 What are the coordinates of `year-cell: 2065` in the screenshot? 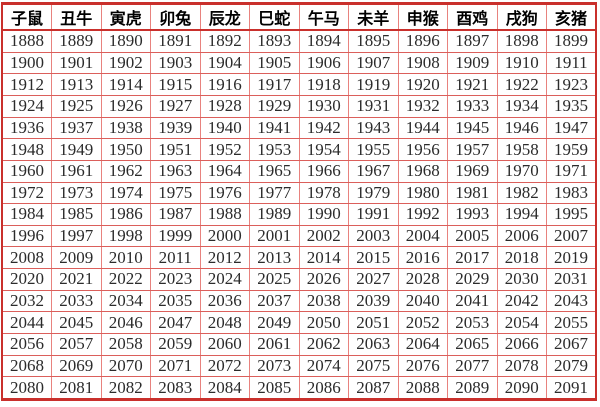 It's located at (472, 344).